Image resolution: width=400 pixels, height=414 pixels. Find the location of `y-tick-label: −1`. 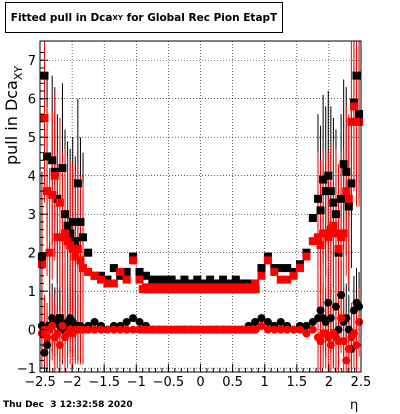

y-tick-label: −1 is located at coordinates (26, 369).